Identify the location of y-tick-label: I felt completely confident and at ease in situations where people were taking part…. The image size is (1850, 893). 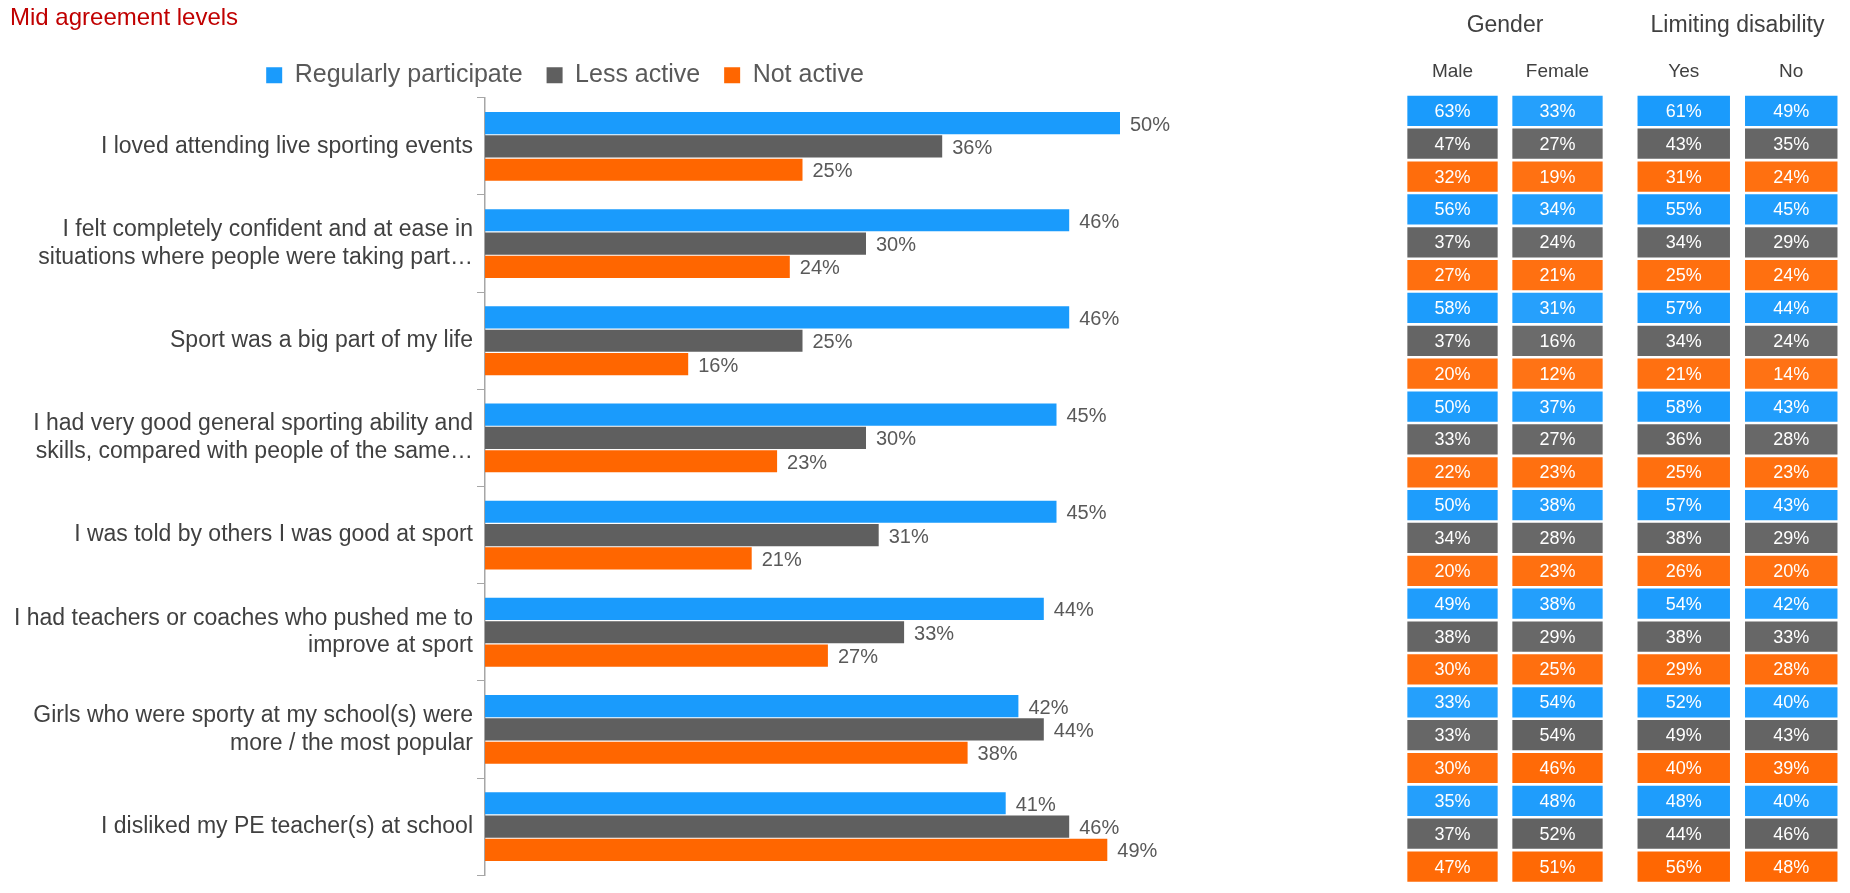
(255, 242).